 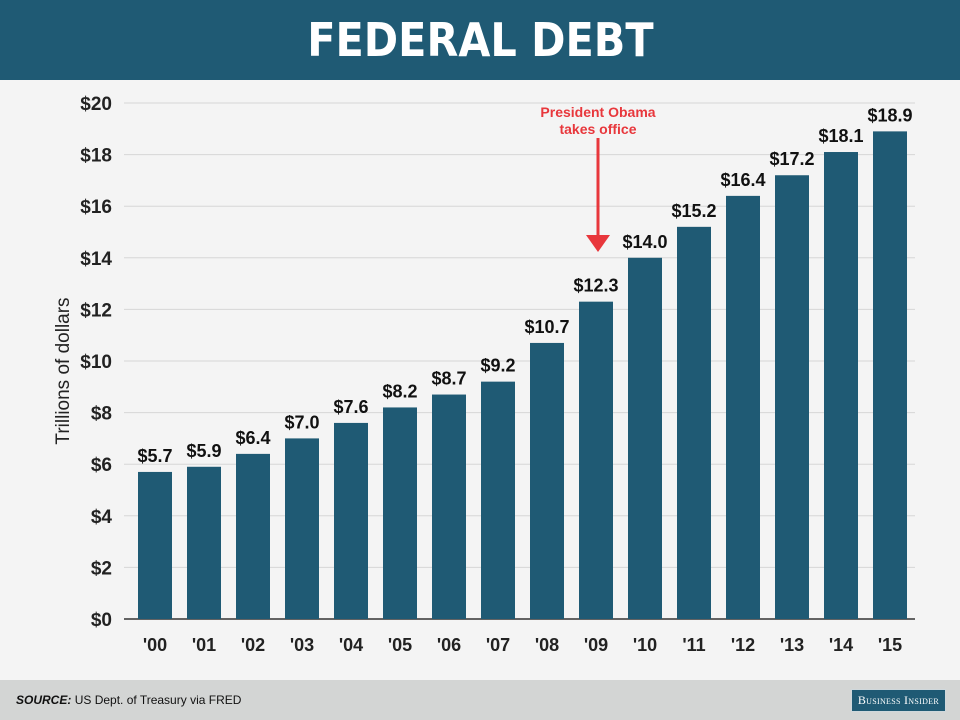 What do you see at coordinates (204, 645) in the screenshot?
I see `x-tick-label: '01` at bounding box center [204, 645].